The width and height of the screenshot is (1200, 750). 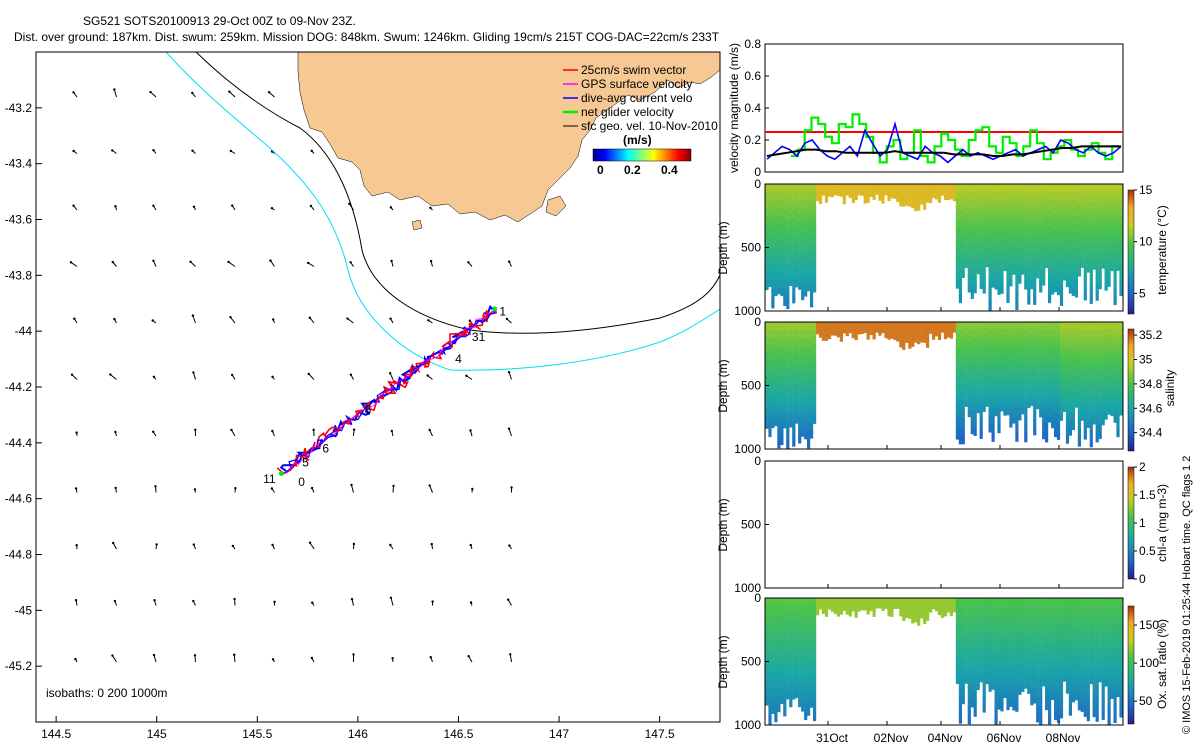 What do you see at coordinates (556, 206) in the screenshot?
I see `bruny-island` at bounding box center [556, 206].